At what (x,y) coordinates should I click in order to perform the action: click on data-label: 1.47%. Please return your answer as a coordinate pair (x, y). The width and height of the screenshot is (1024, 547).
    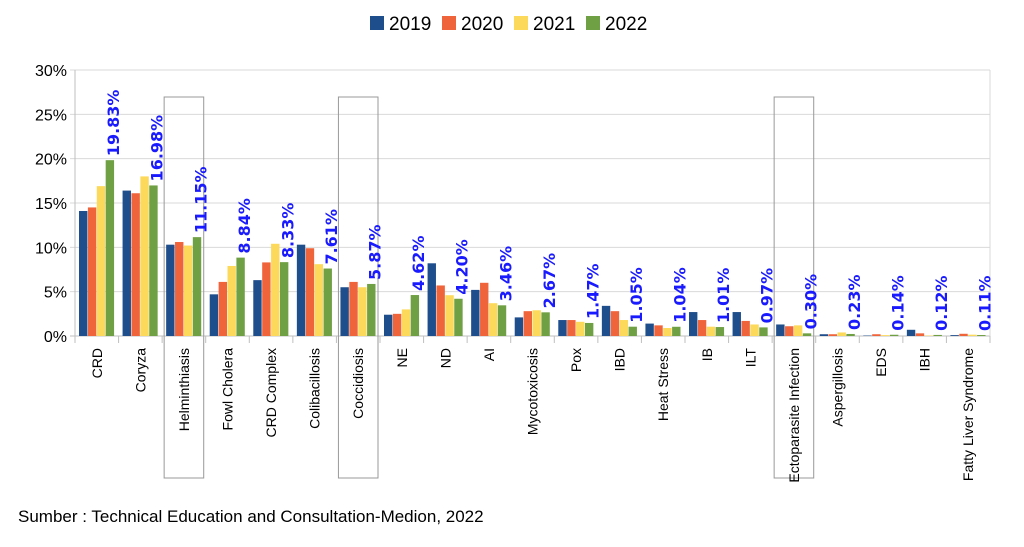
    Looking at the image, I should click on (592, 291).